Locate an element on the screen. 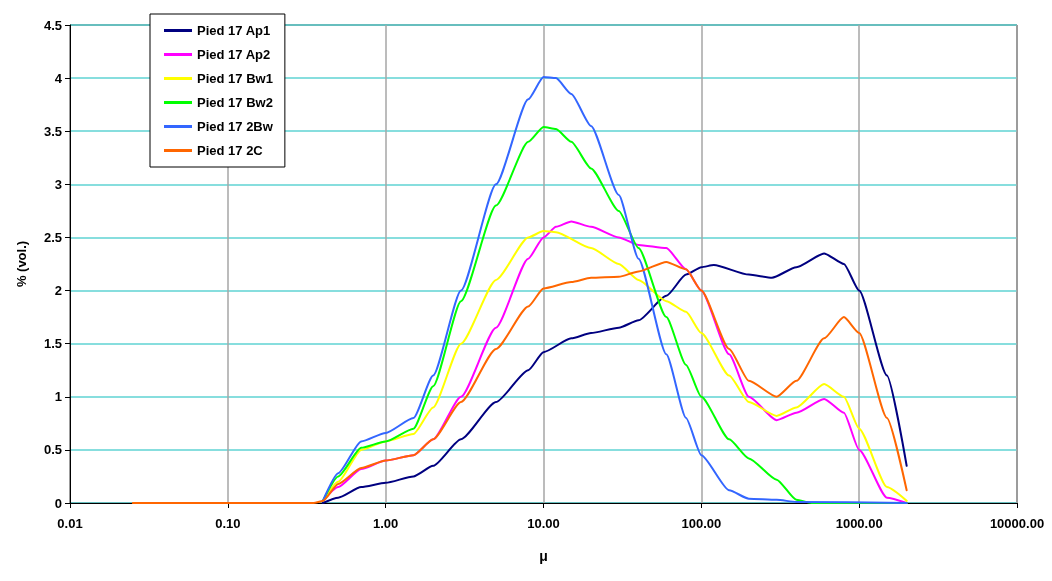 This screenshot has width=1052, height=581. y-axis-title: % (vol.) is located at coordinates (21, 264).